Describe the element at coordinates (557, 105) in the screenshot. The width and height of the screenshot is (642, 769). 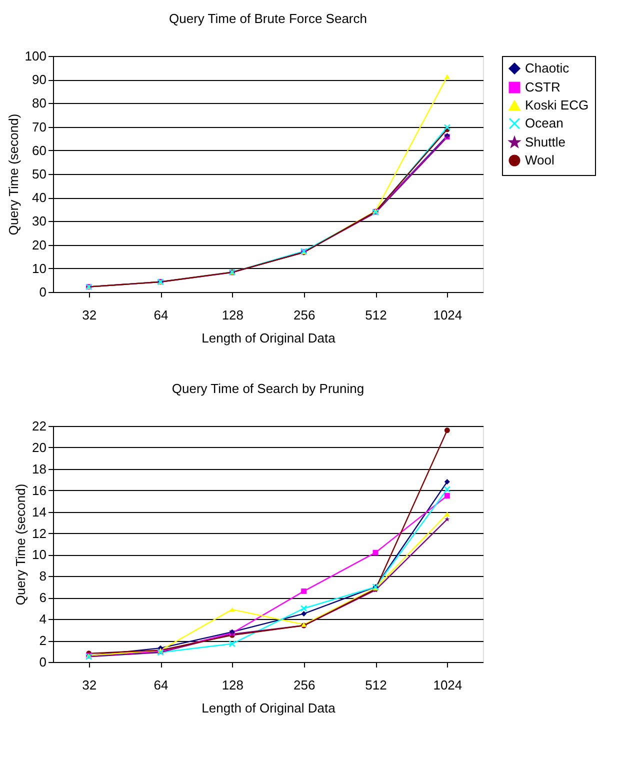
I see `legend-label: Koski ECG` at that location.